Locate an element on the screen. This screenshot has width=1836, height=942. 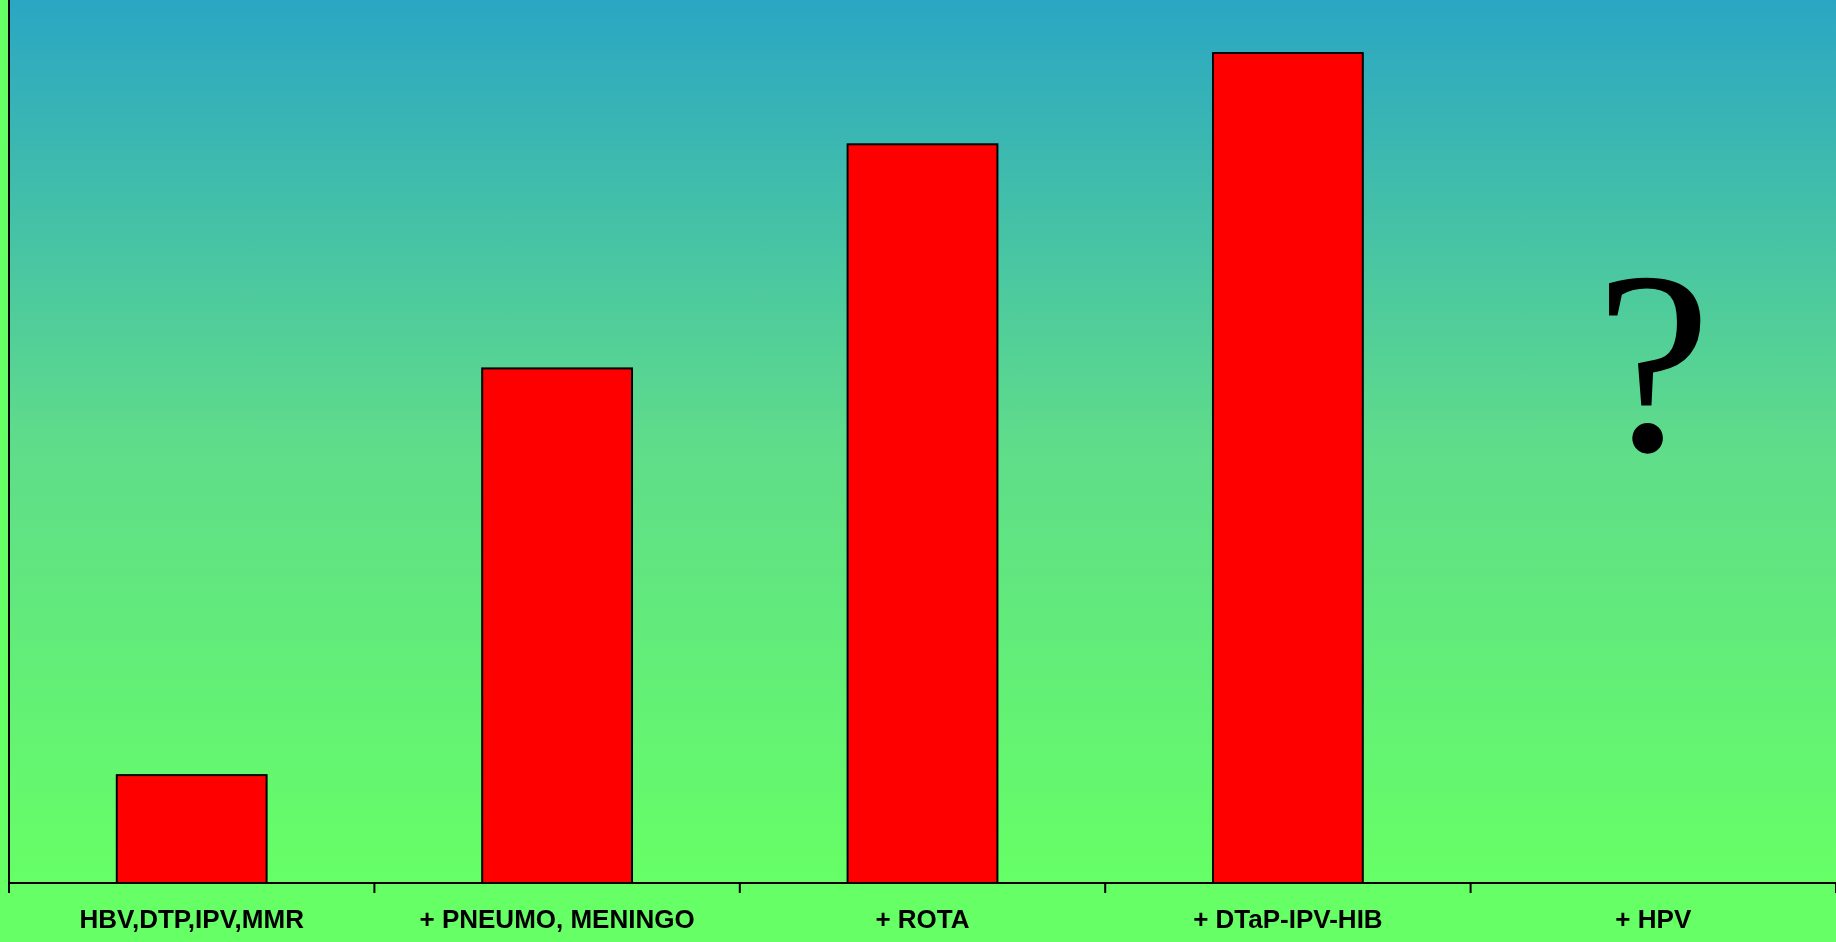
x-tick-label: + HPV is located at coordinates (1653, 919).